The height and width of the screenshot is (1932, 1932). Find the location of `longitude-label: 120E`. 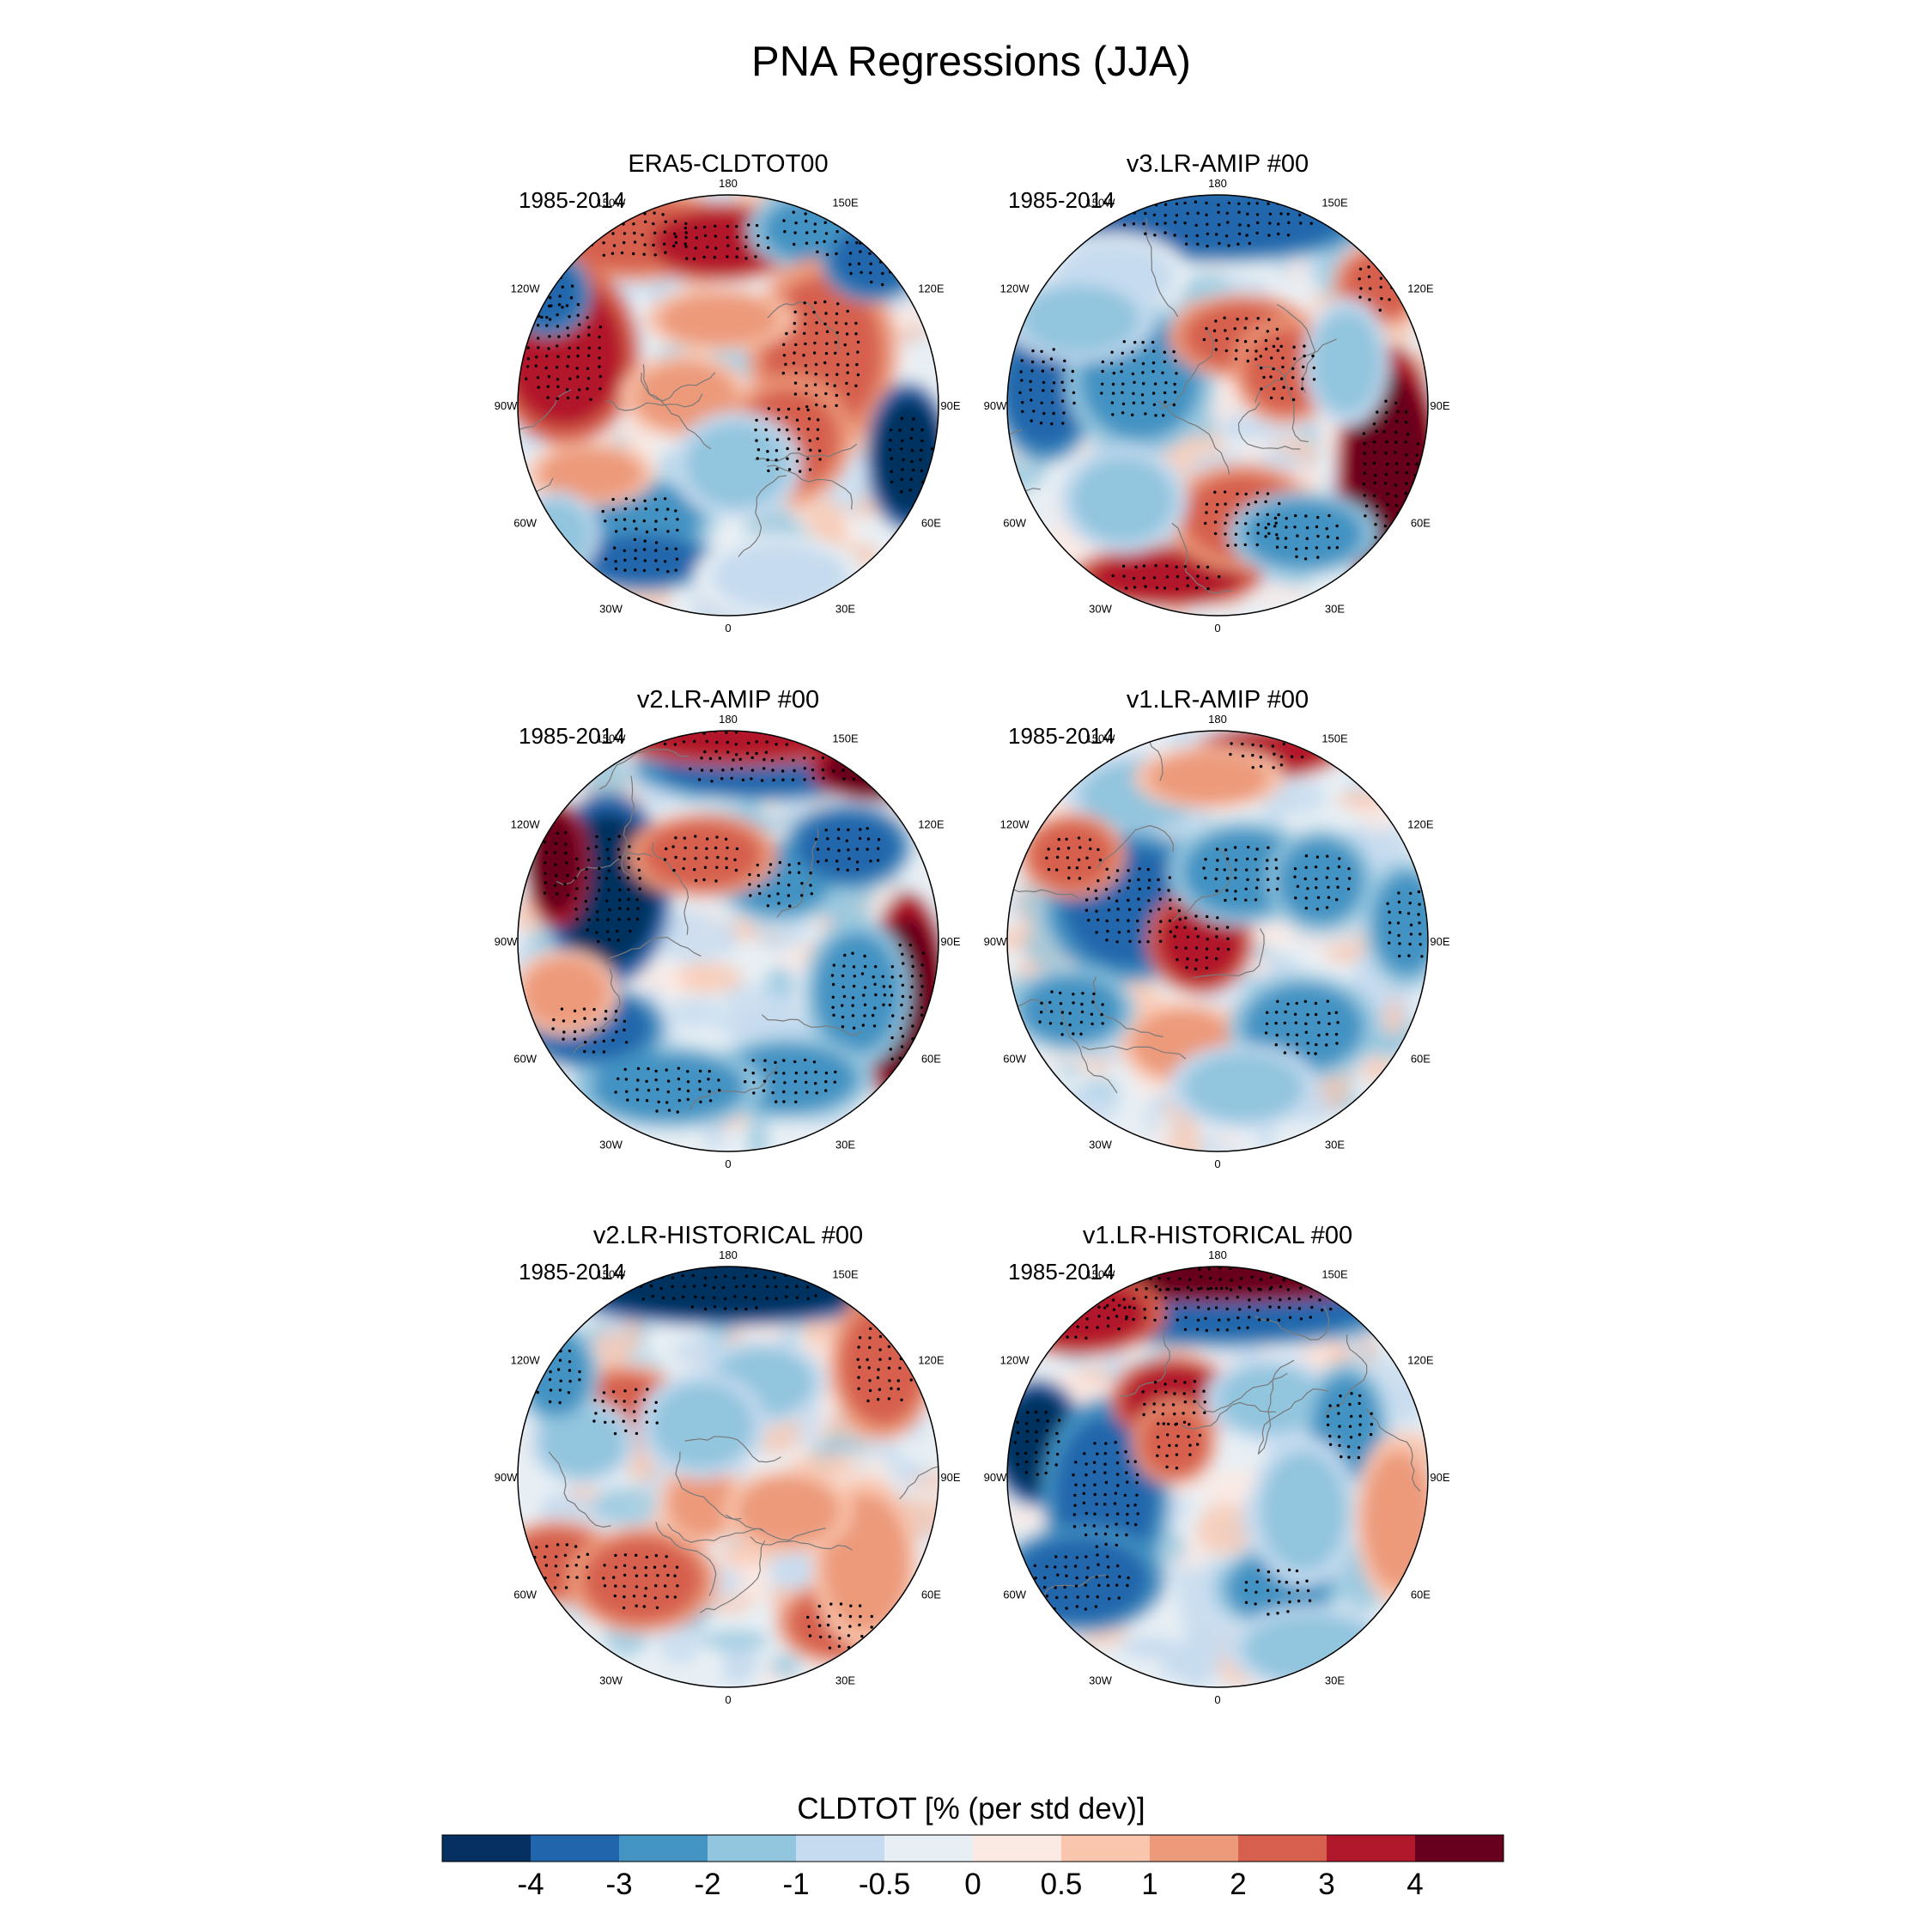

longitude-label: 120E is located at coordinates (1420, 824).